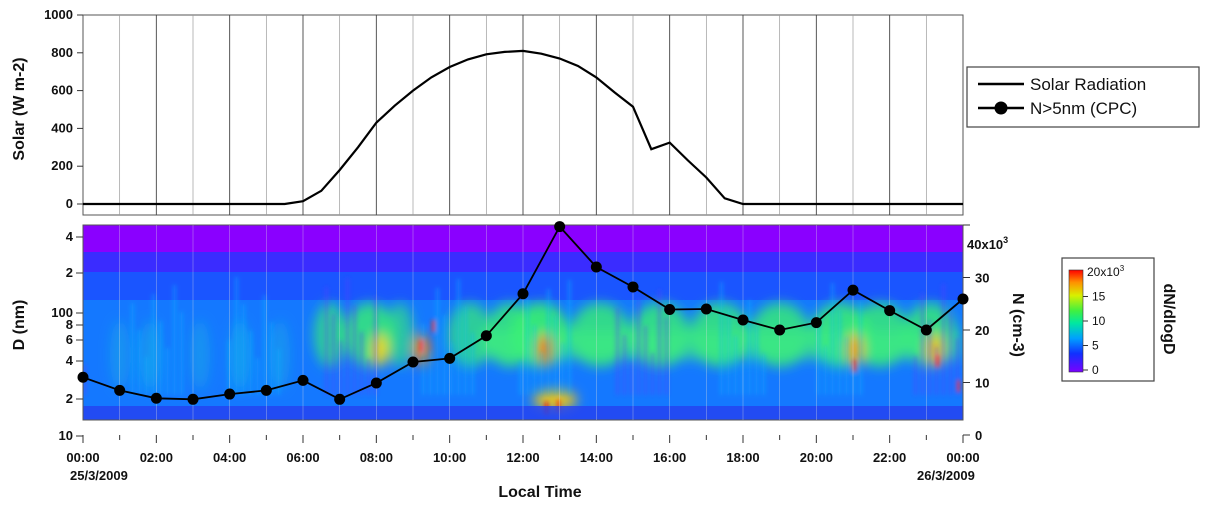 The height and width of the screenshot is (511, 1210). Describe the element at coordinates (19, 108) in the screenshot. I see `solar-y-axis-title: Solar (W m-2)` at that location.